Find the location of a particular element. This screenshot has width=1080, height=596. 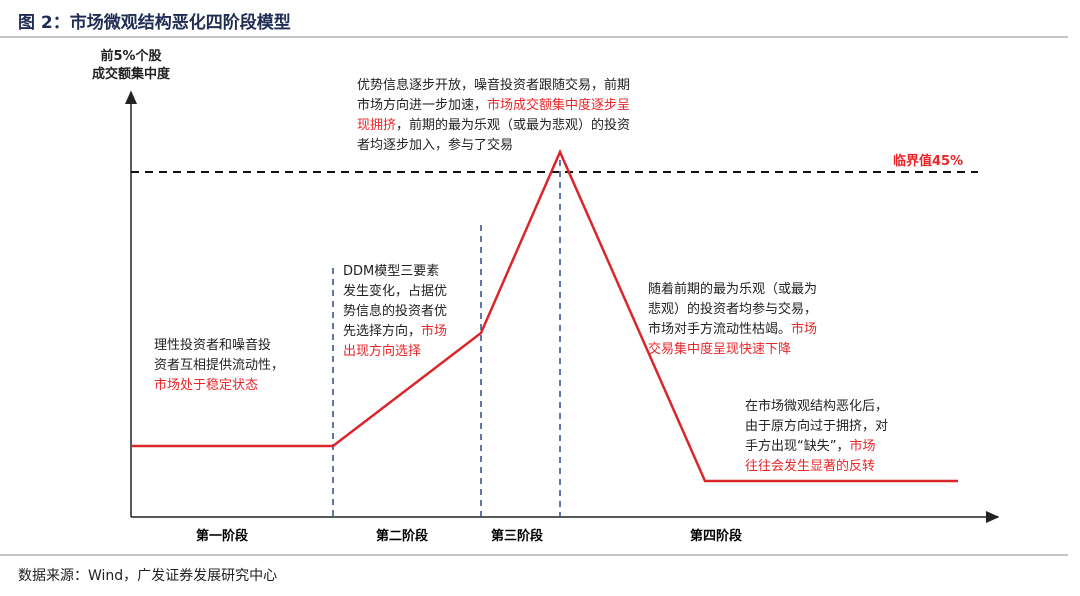

annotation: 理性投资者和噪音投 资者互相提供流动性， 市场处于稳定状态 is located at coordinates (219, 366).